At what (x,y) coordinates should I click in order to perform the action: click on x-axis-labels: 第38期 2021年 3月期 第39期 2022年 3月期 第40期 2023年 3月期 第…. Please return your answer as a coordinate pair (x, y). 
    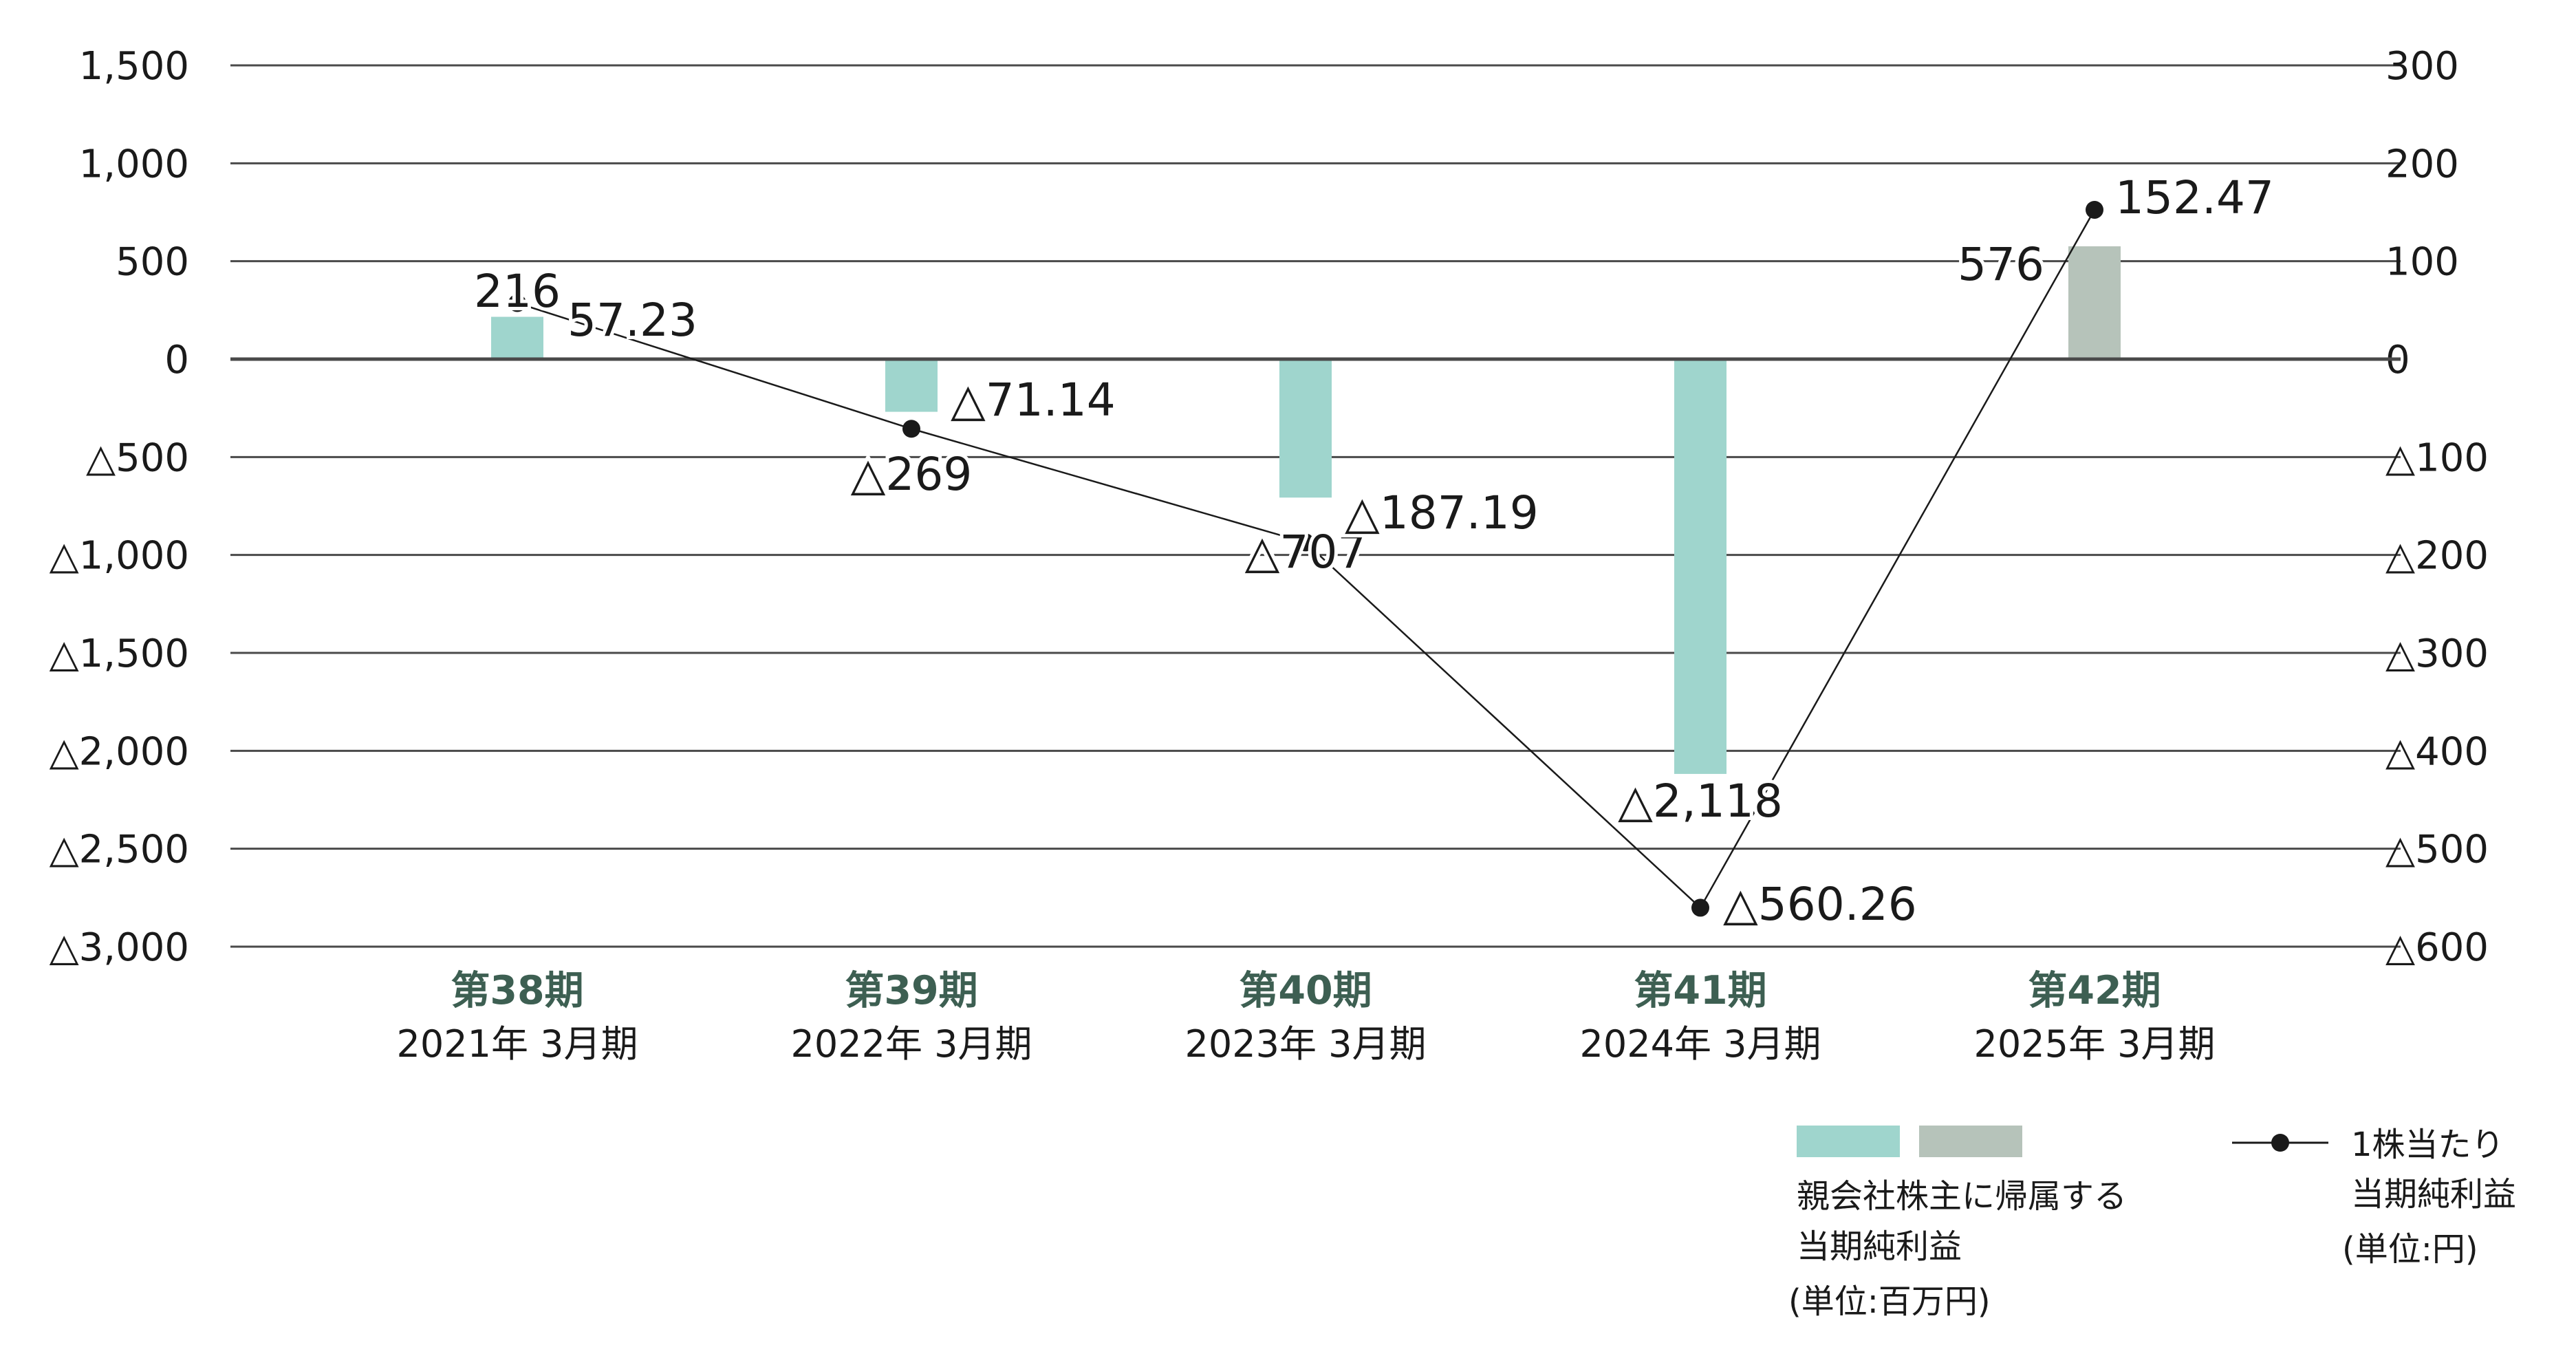
    Looking at the image, I should click on (1306, 1017).